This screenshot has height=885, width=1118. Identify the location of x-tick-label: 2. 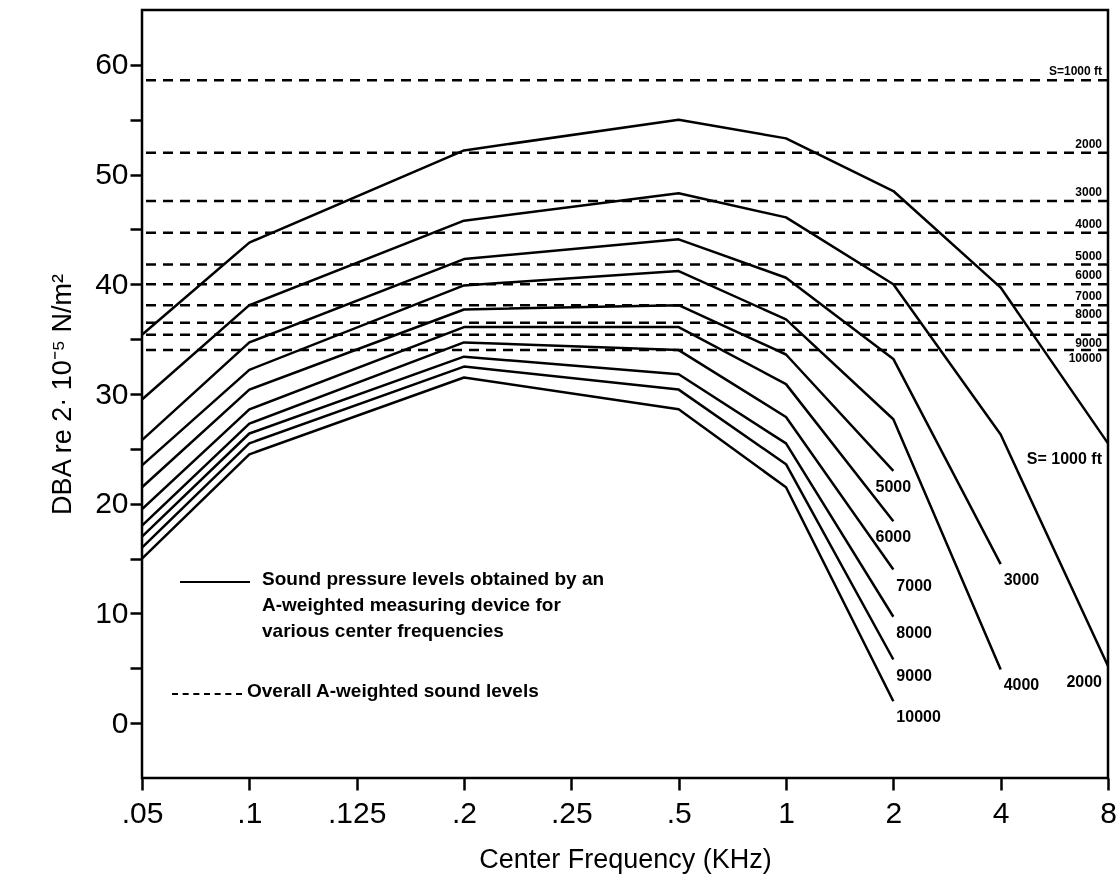
(894, 812).